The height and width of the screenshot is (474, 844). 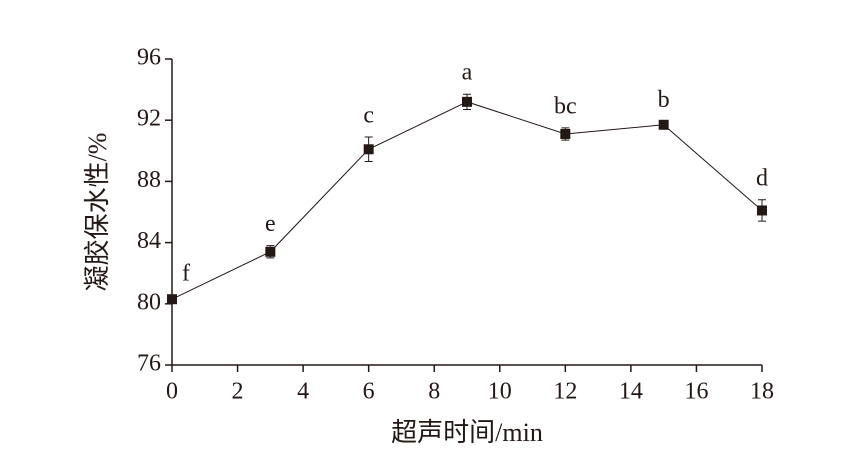 What do you see at coordinates (467, 432) in the screenshot?
I see `x-axis-label: 超声时间/min` at bounding box center [467, 432].